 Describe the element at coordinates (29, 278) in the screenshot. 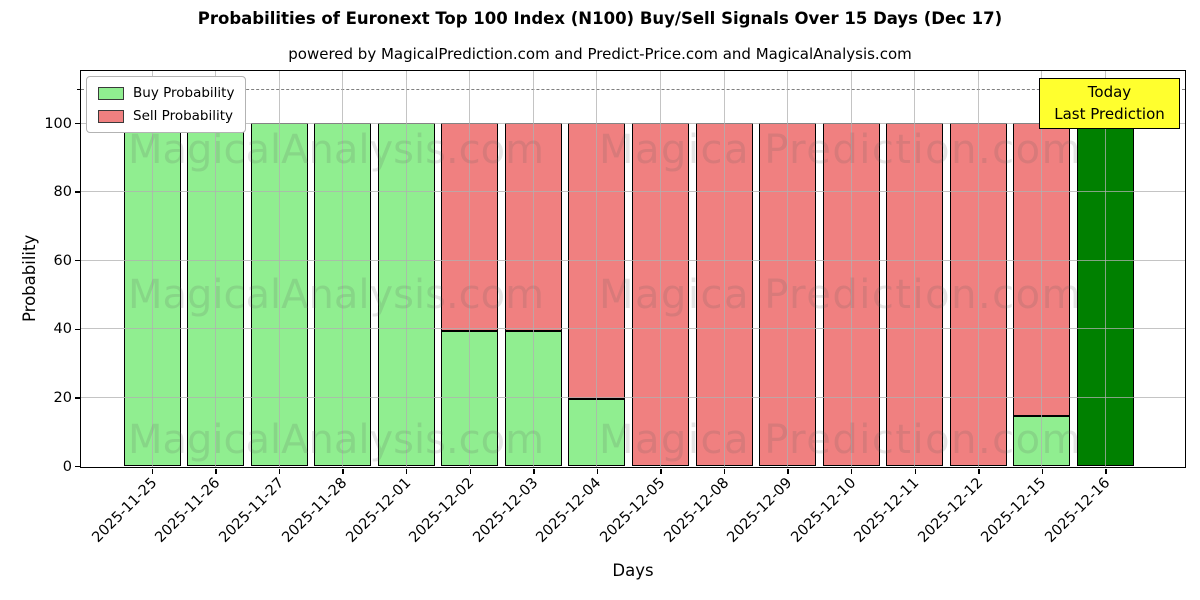

I see `y-axis-label: Probability` at that location.